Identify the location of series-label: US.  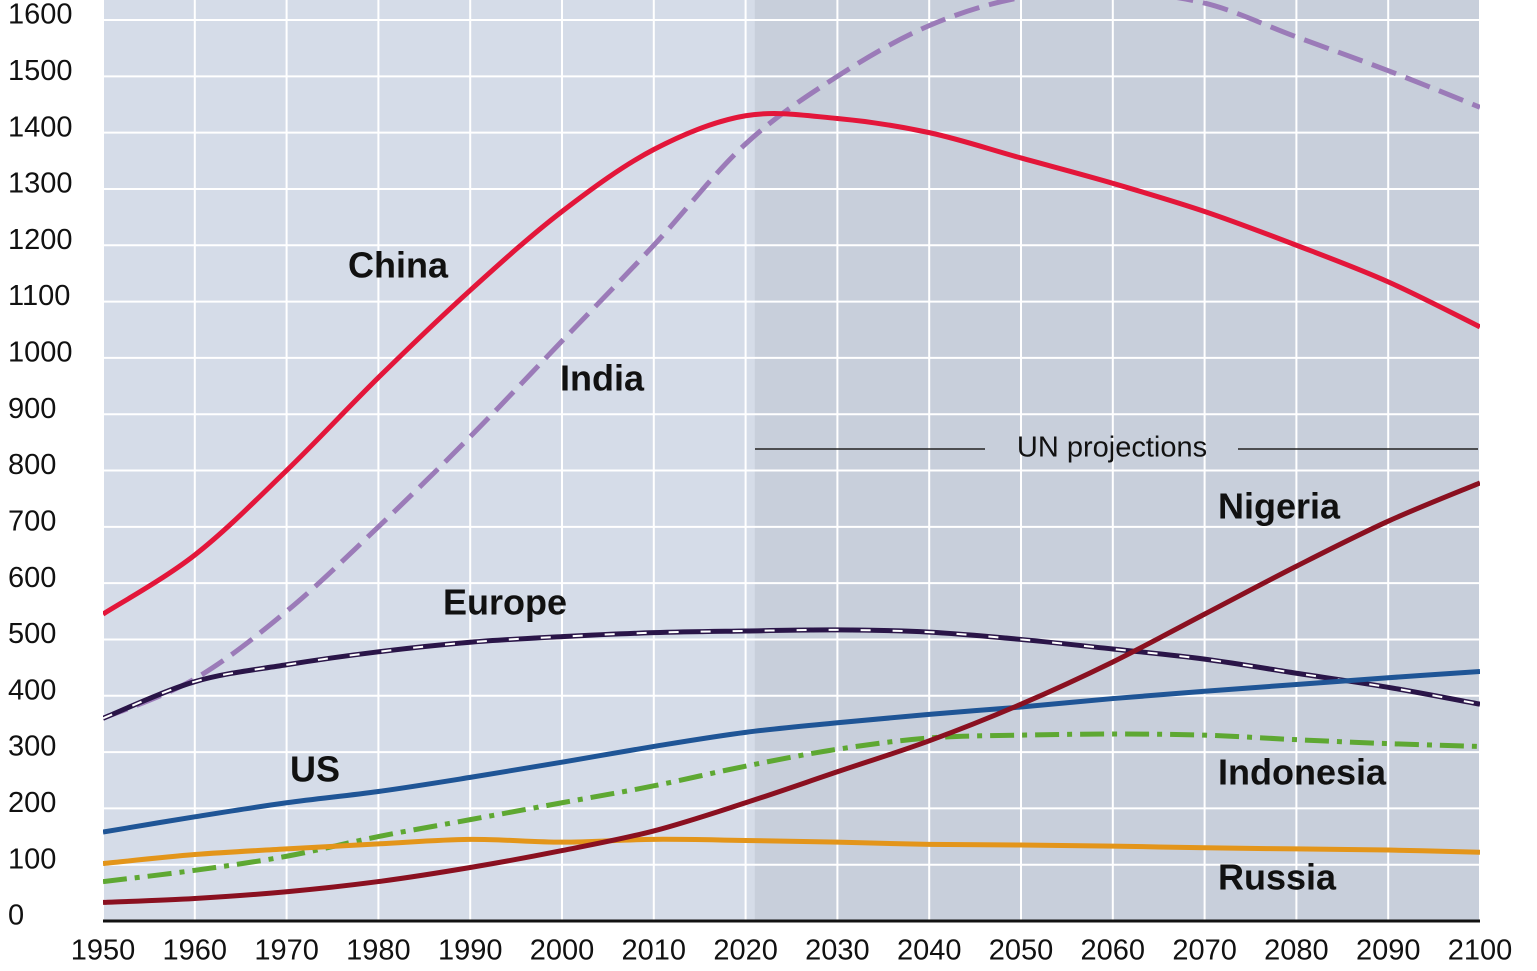
(315, 769).